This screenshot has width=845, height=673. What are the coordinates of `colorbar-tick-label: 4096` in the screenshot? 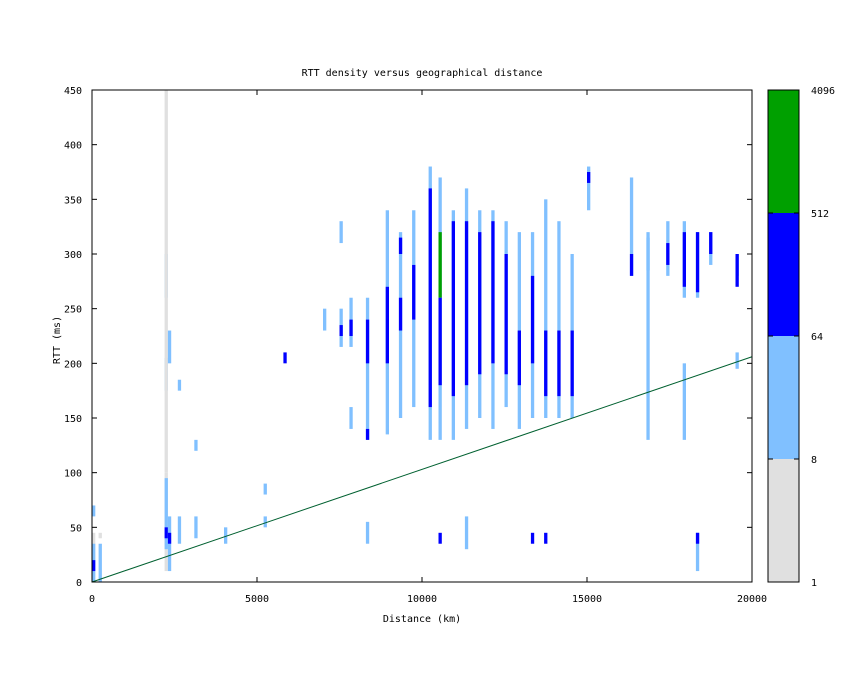 It's located at (823, 91).